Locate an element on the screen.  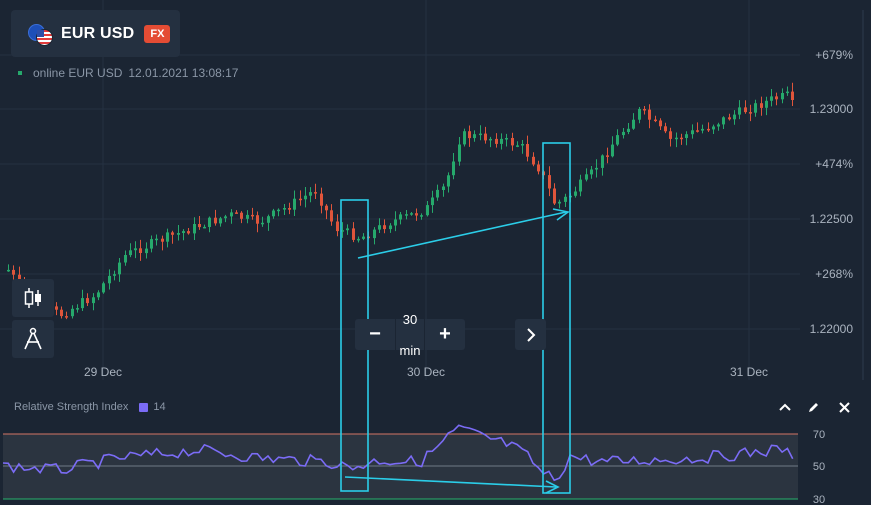
annotation-box-right is located at coordinates (556, 318).